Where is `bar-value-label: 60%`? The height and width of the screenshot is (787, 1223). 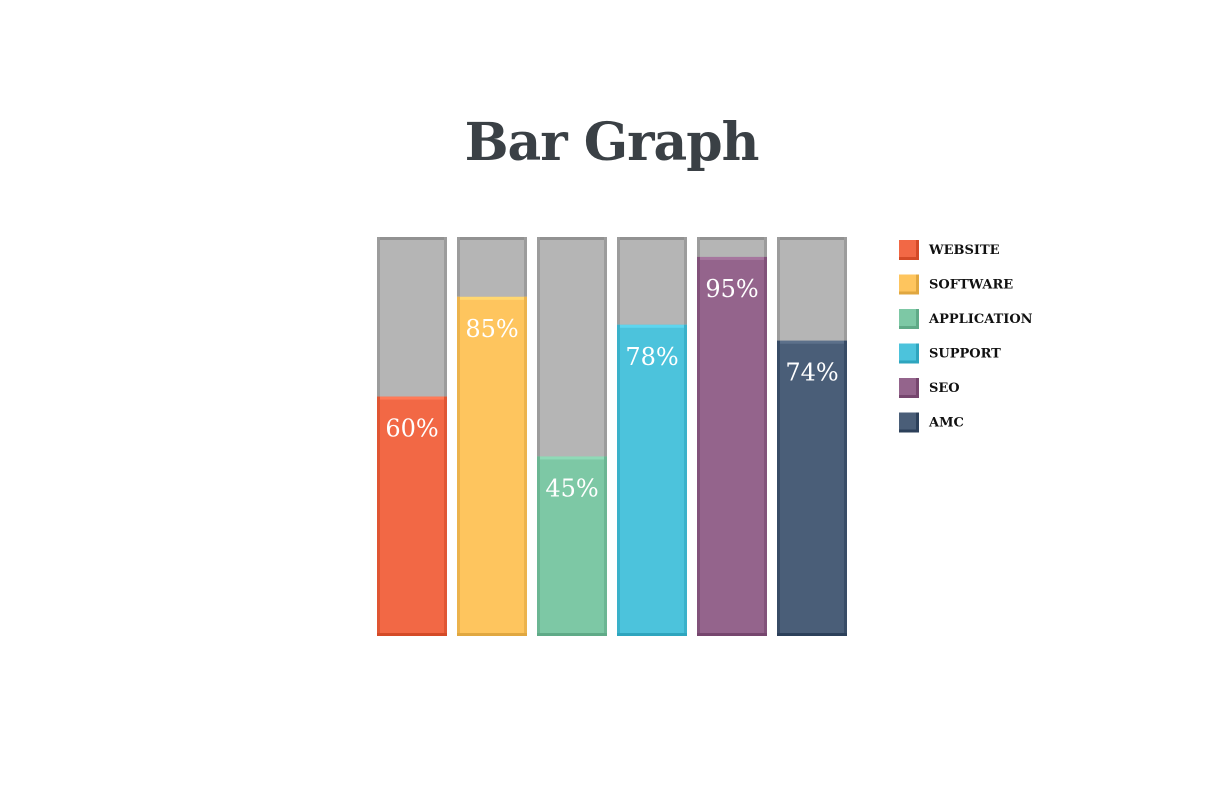 bar-value-label: 60% is located at coordinates (411, 429).